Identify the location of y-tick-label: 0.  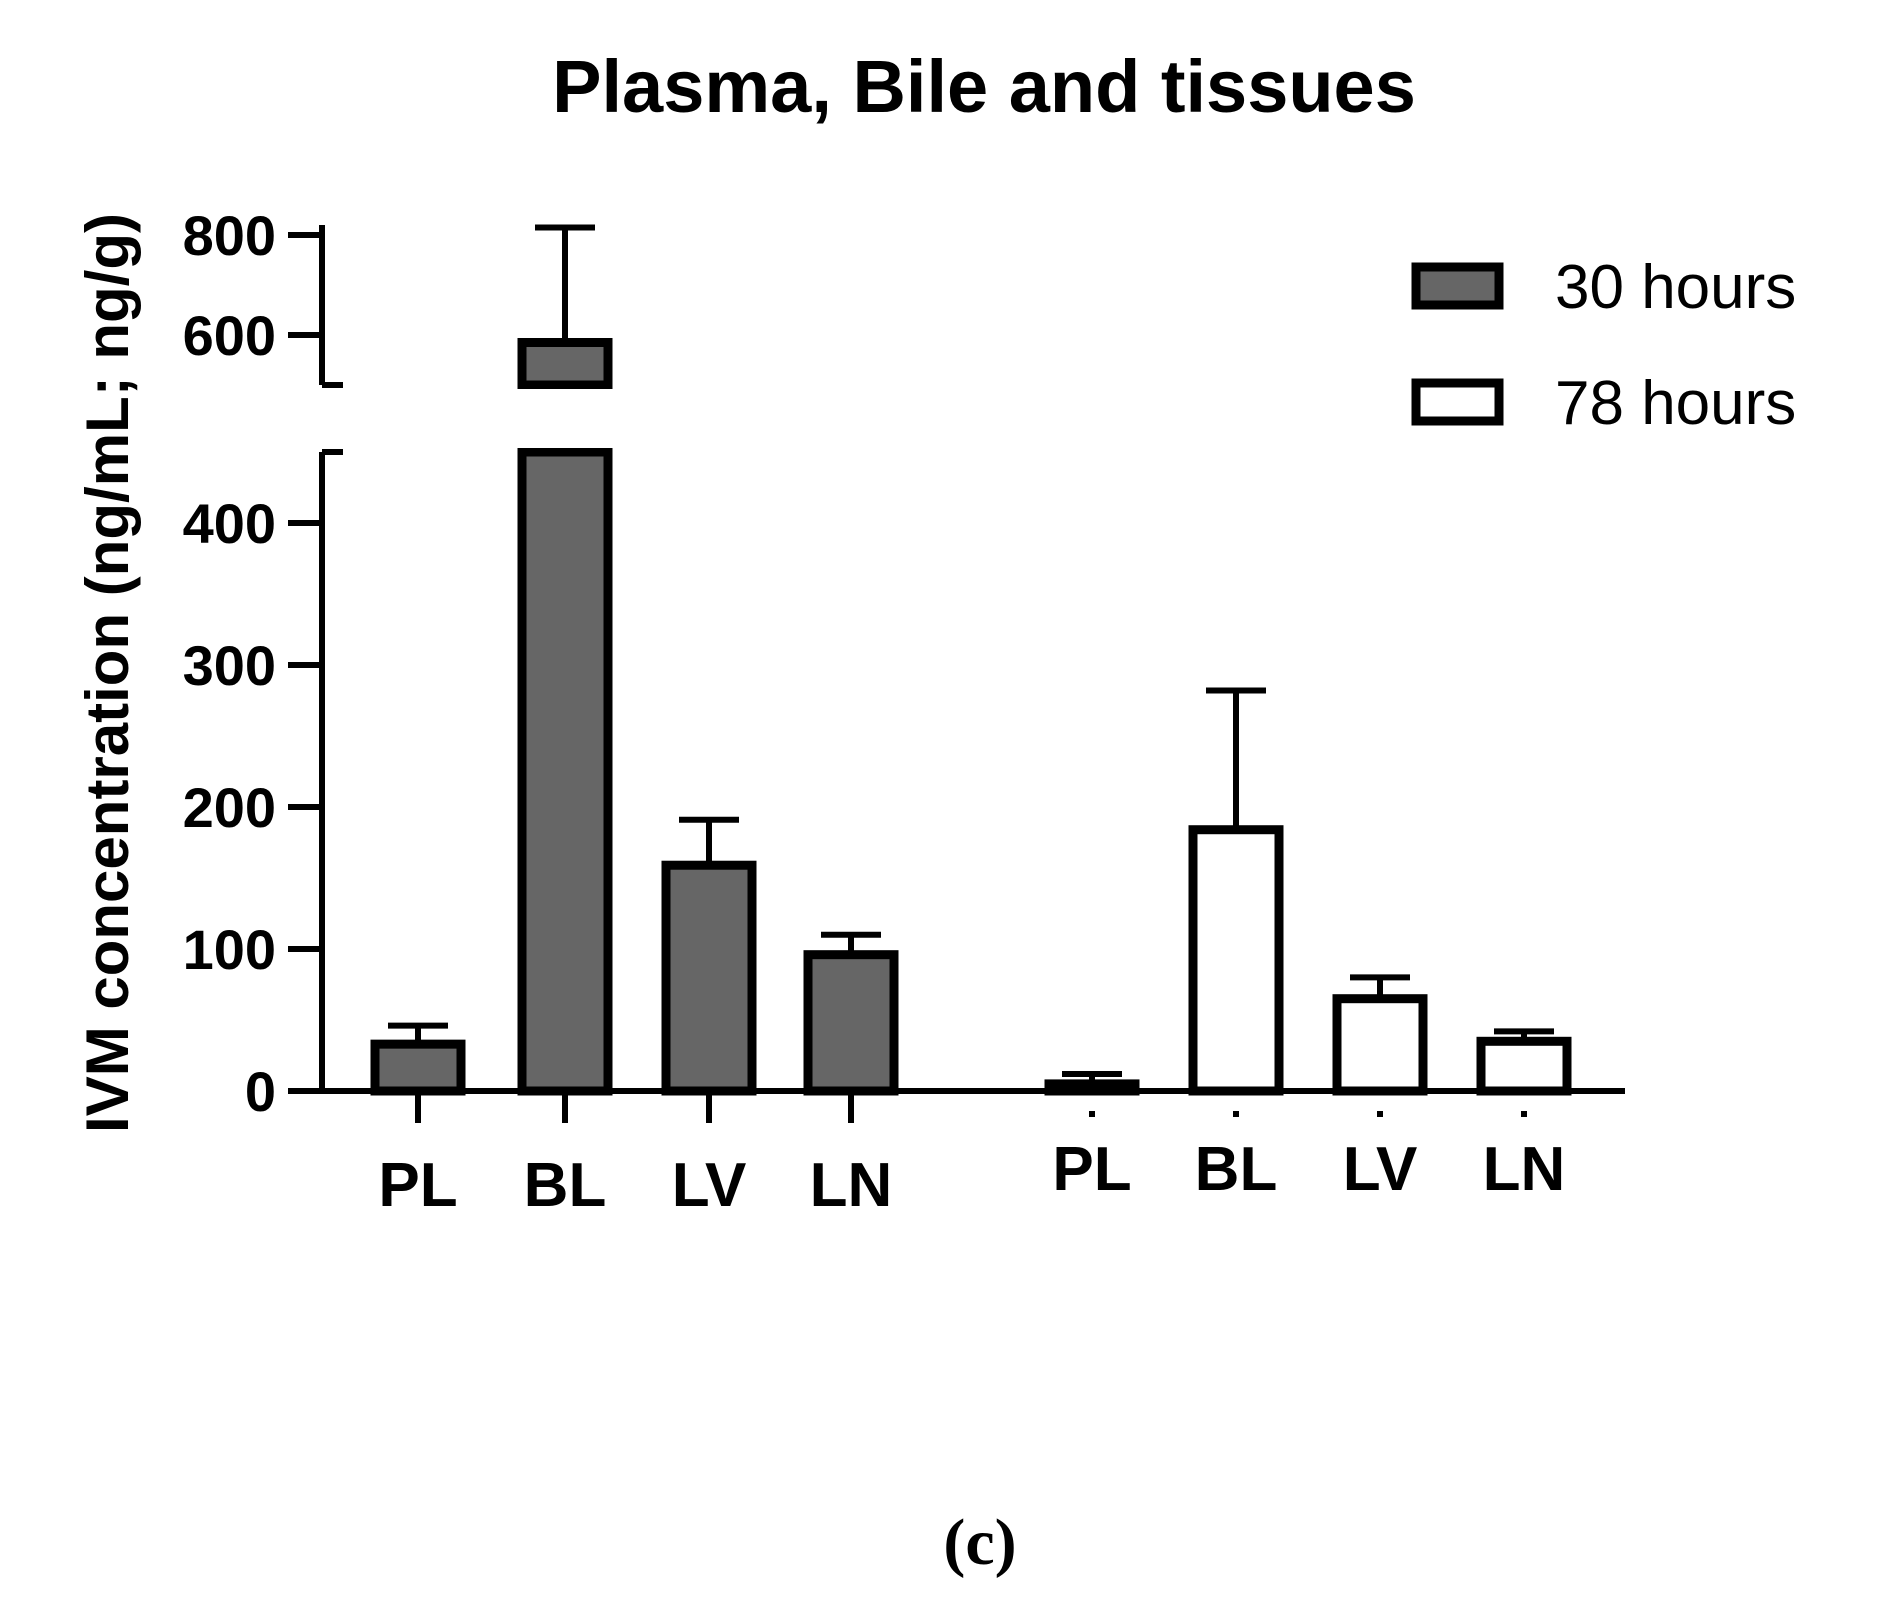
(260, 1091).